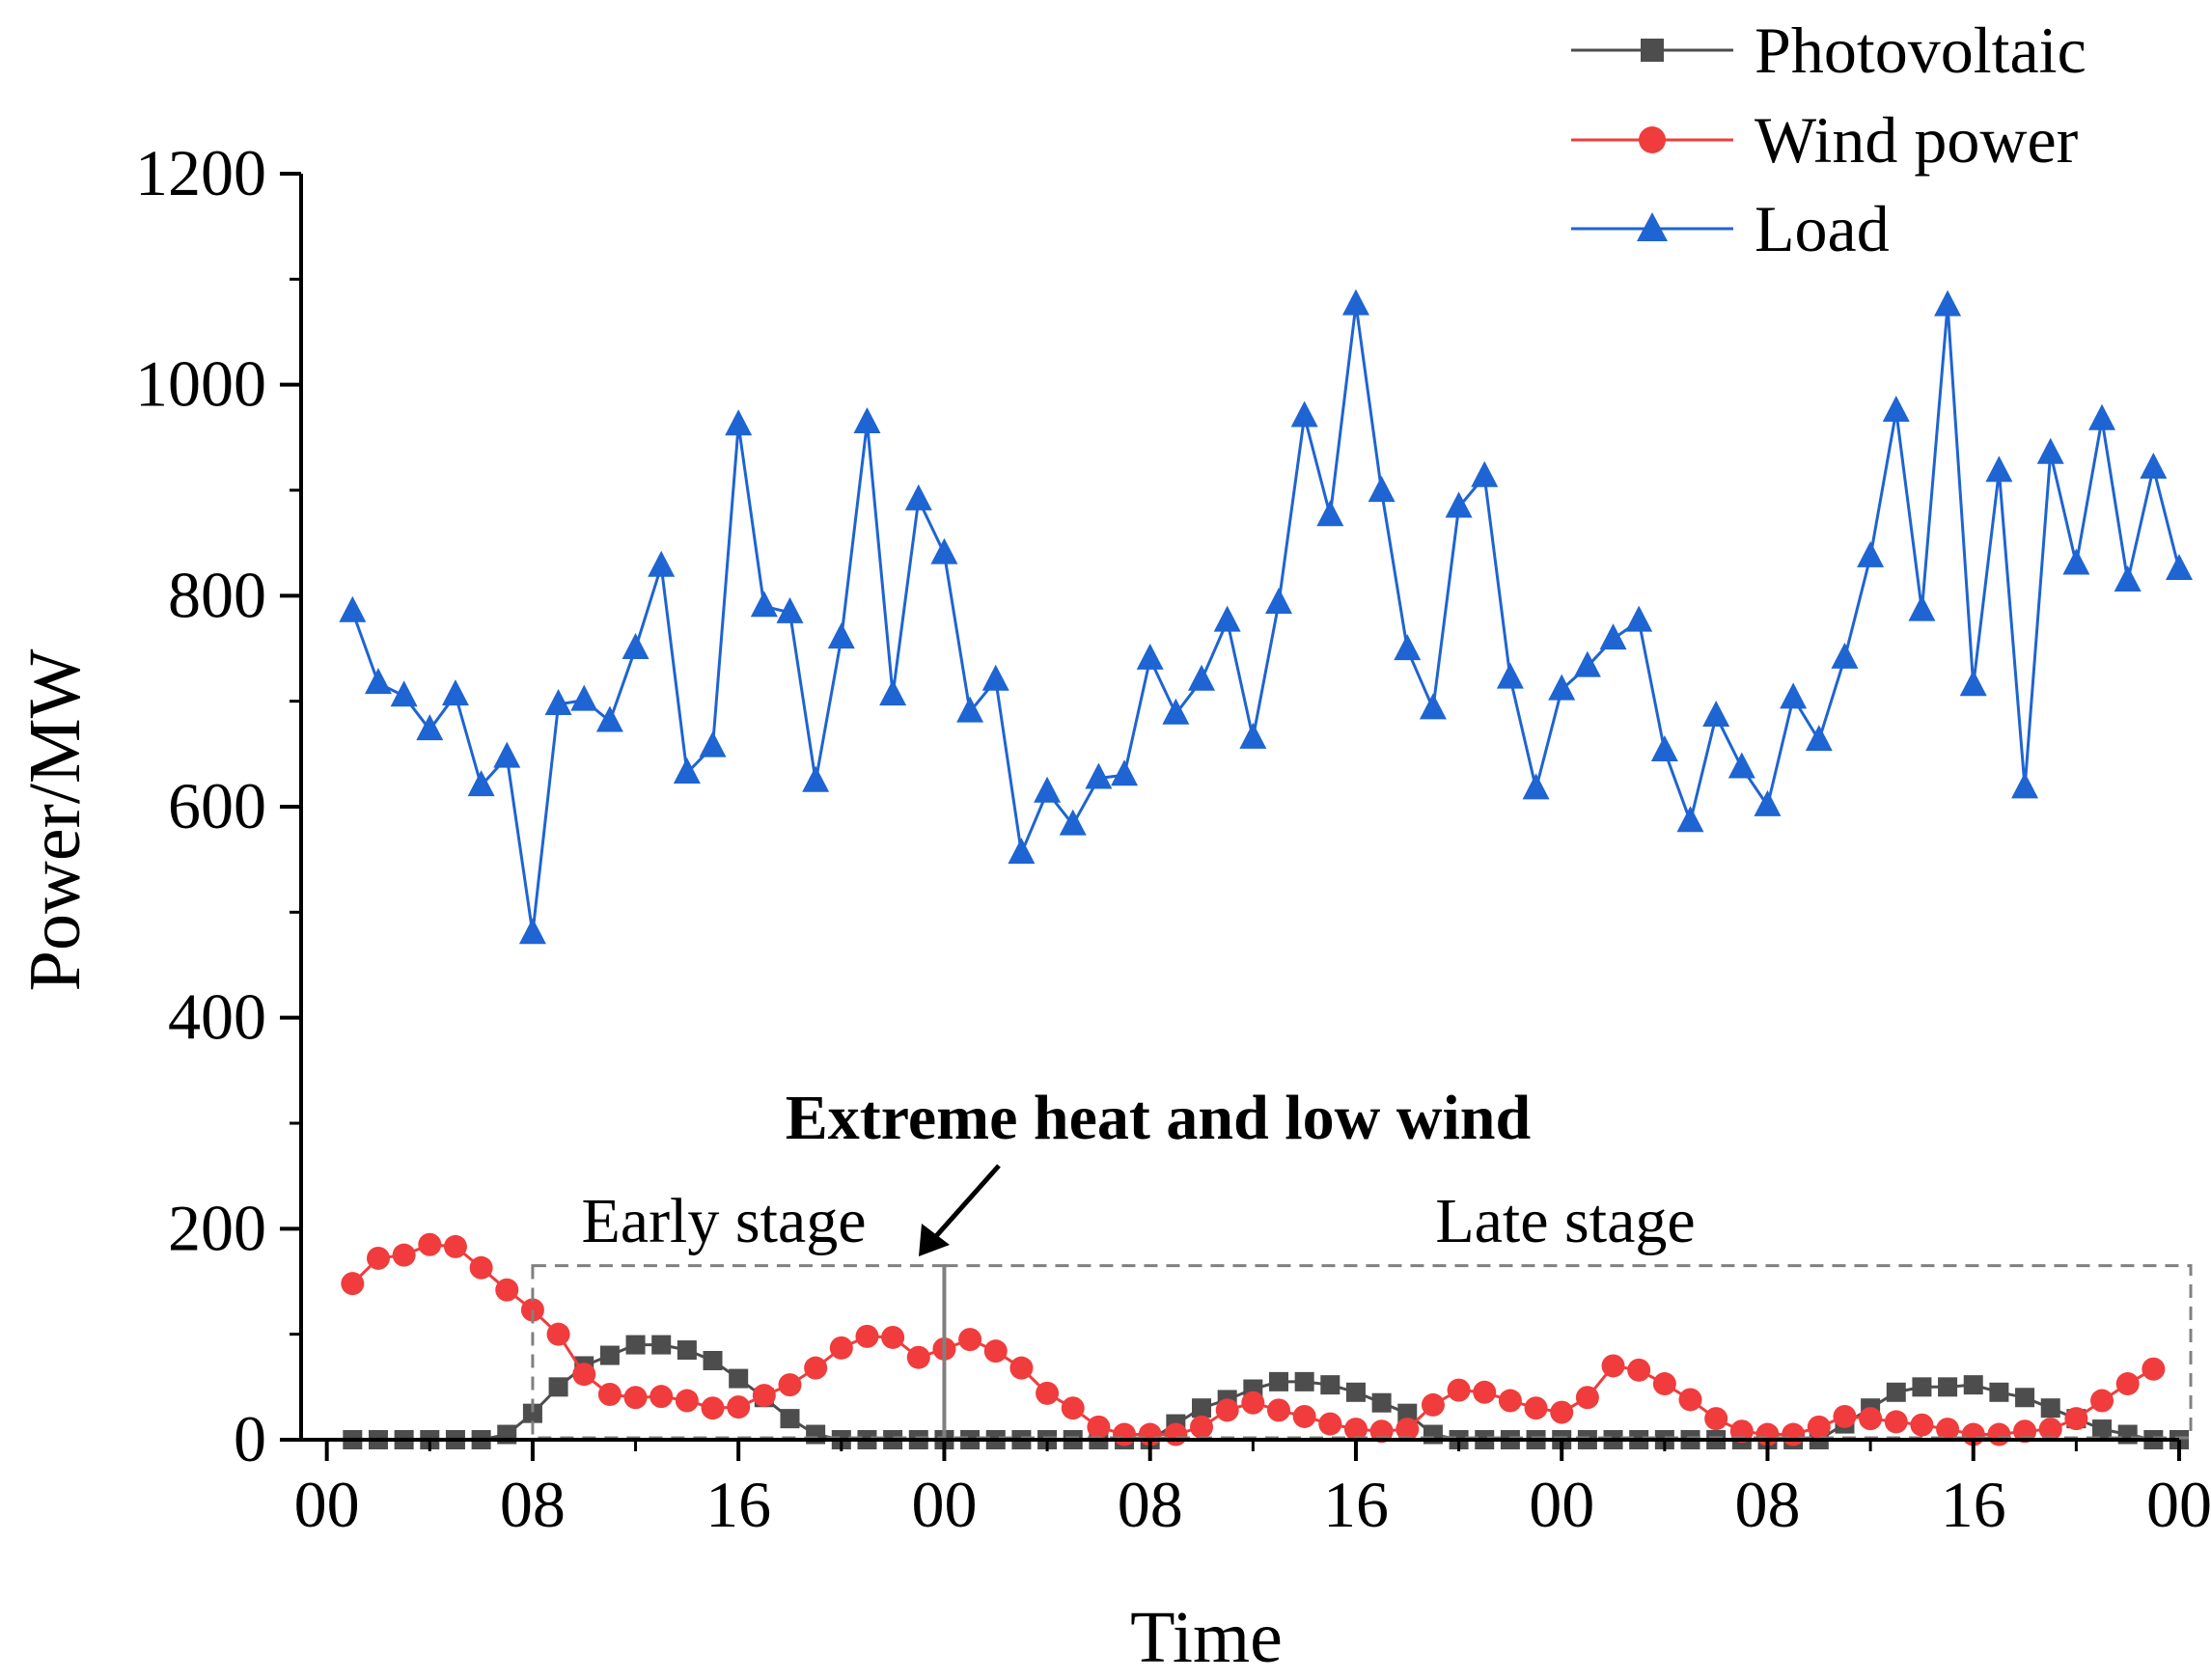  What do you see at coordinates (201, 384) in the screenshot?
I see `y-tick-label: 1000` at bounding box center [201, 384].